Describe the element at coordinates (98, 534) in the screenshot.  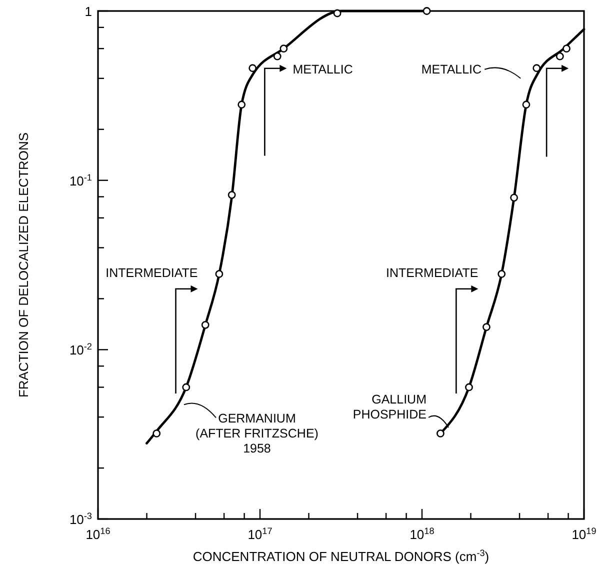
I see `x-tick-label: 10$^{16}$` at that location.